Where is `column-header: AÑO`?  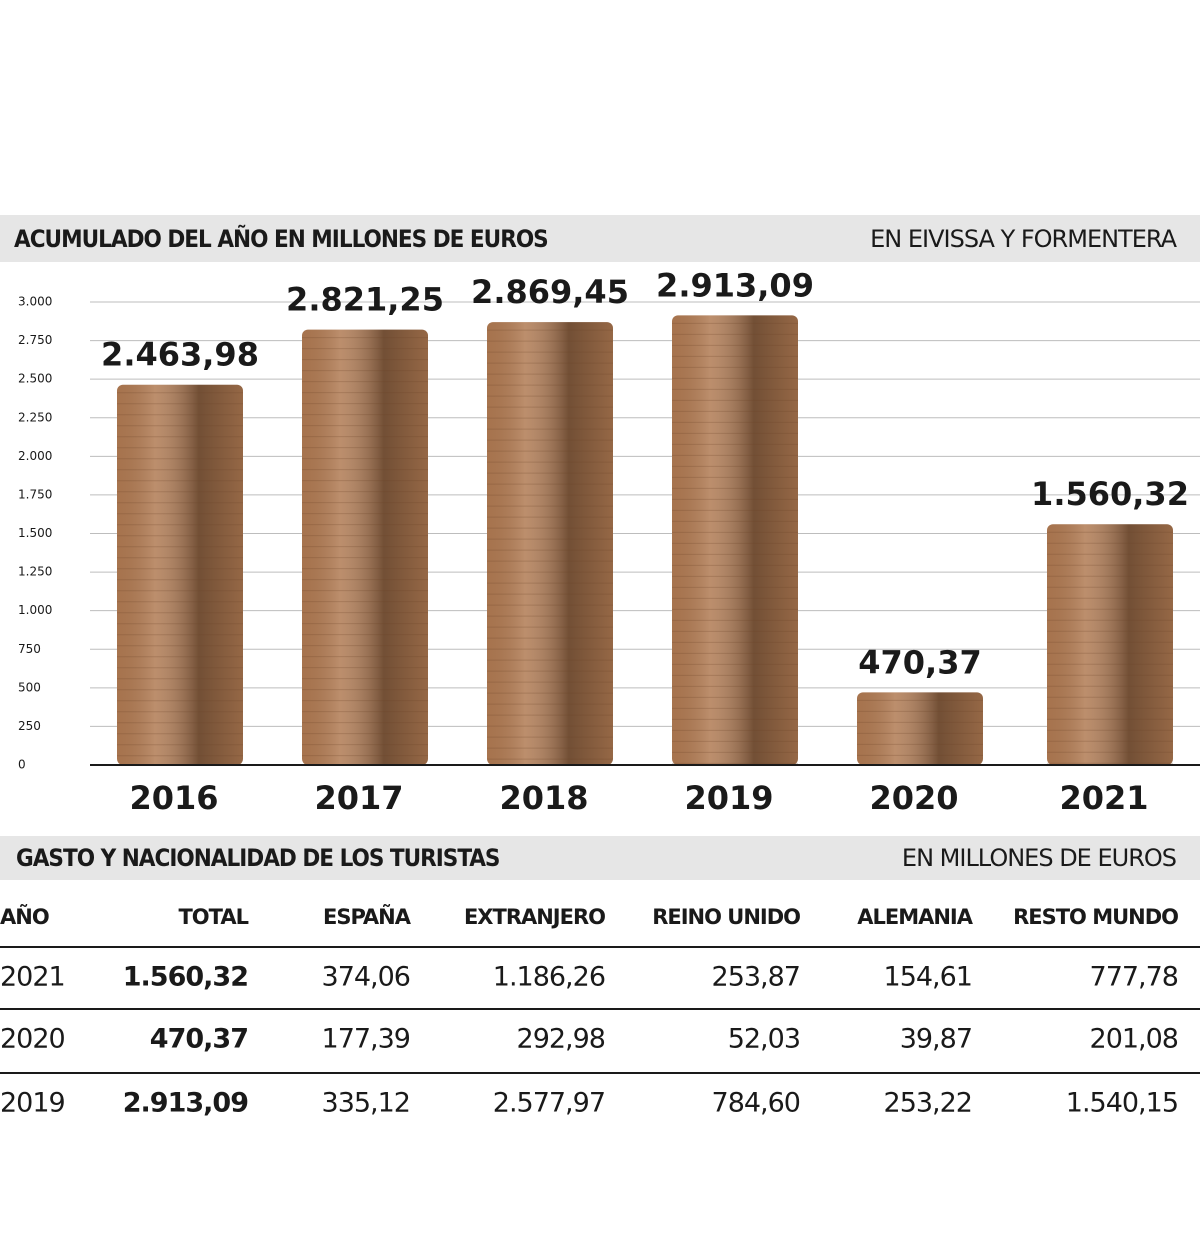 column-header: AÑO is located at coordinates (24, 916).